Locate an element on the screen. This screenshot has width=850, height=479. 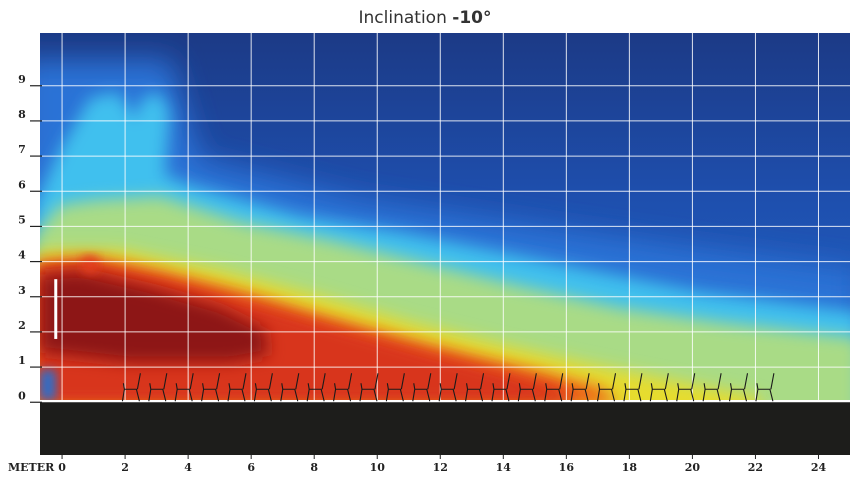
x-tick-label: 20 is located at coordinates (693, 467).